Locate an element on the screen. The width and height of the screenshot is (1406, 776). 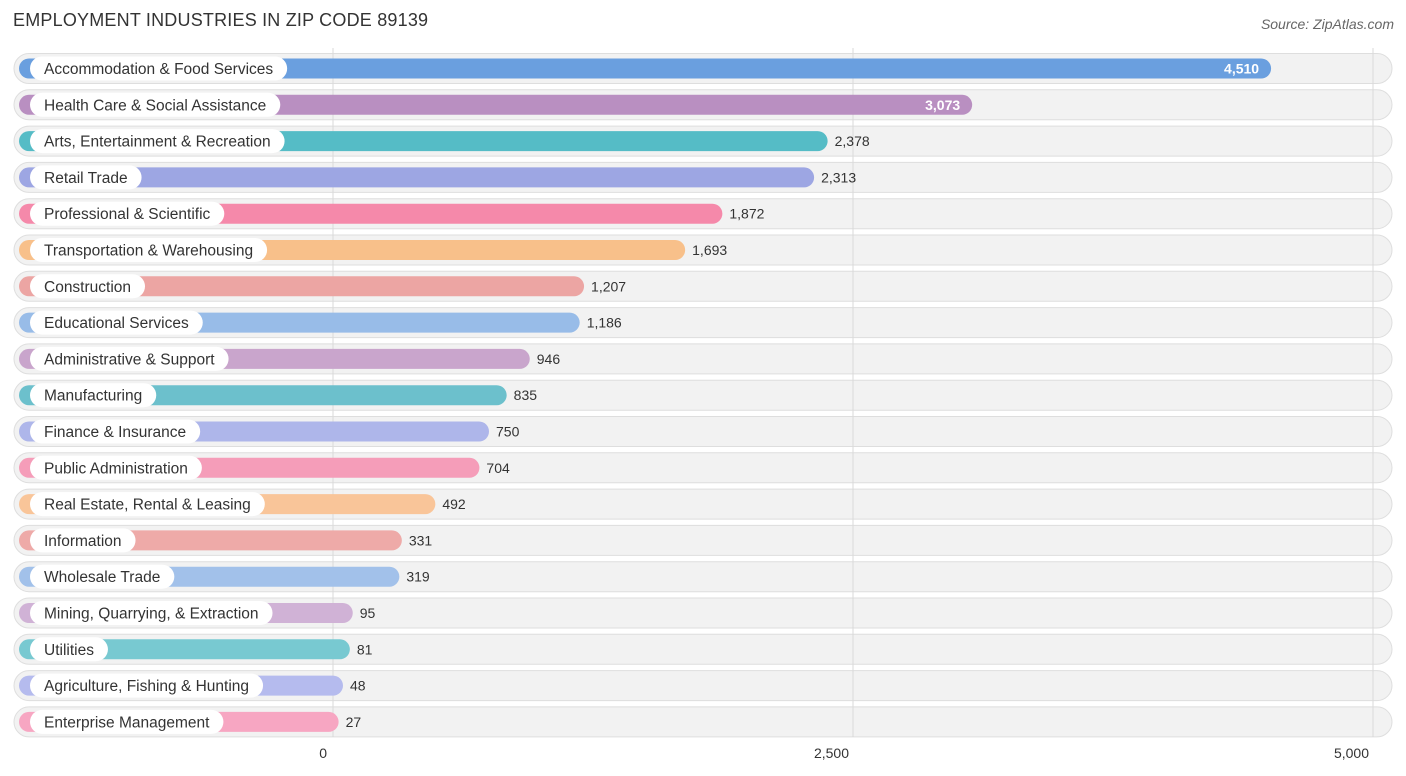
bar-group: Public Administration 704 is located at coordinates (264, 467).